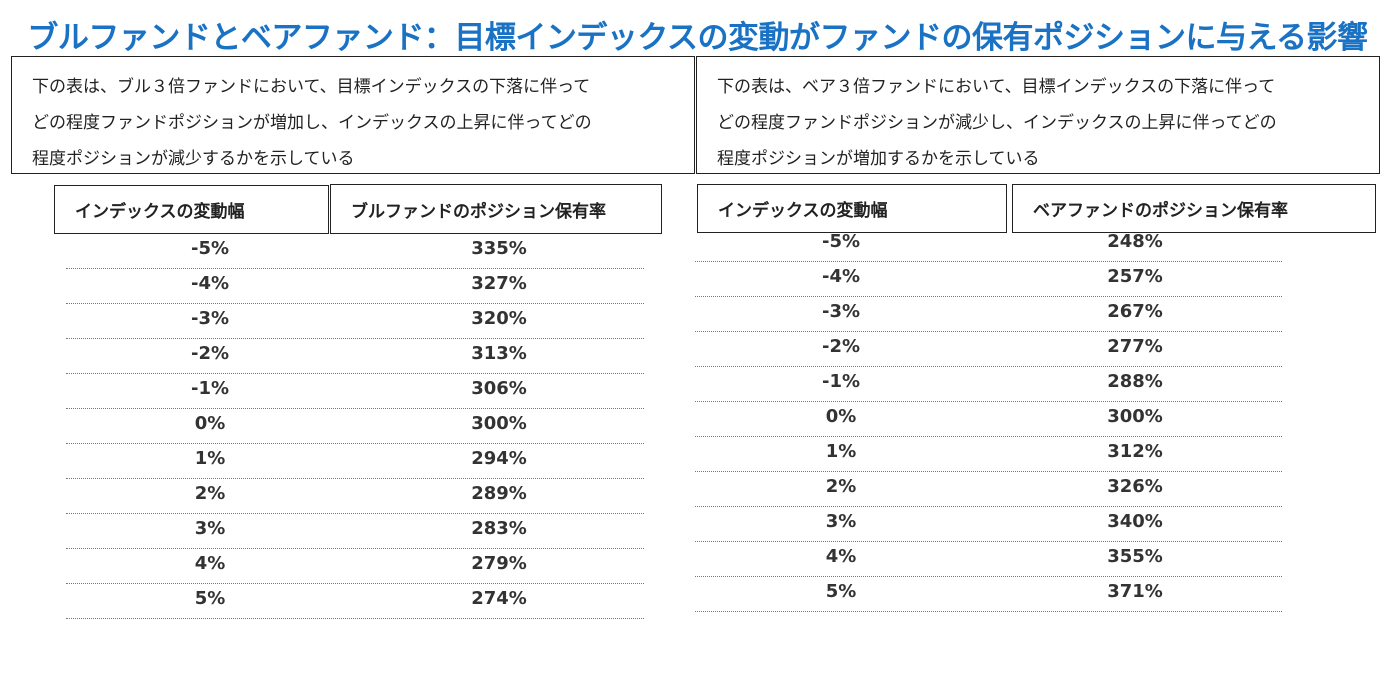 This screenshot has width=1395, height=685. Describe the element at coordinates (1135, 556) in the screenshot. I see `position-ratio-cell: 355%` at that location.